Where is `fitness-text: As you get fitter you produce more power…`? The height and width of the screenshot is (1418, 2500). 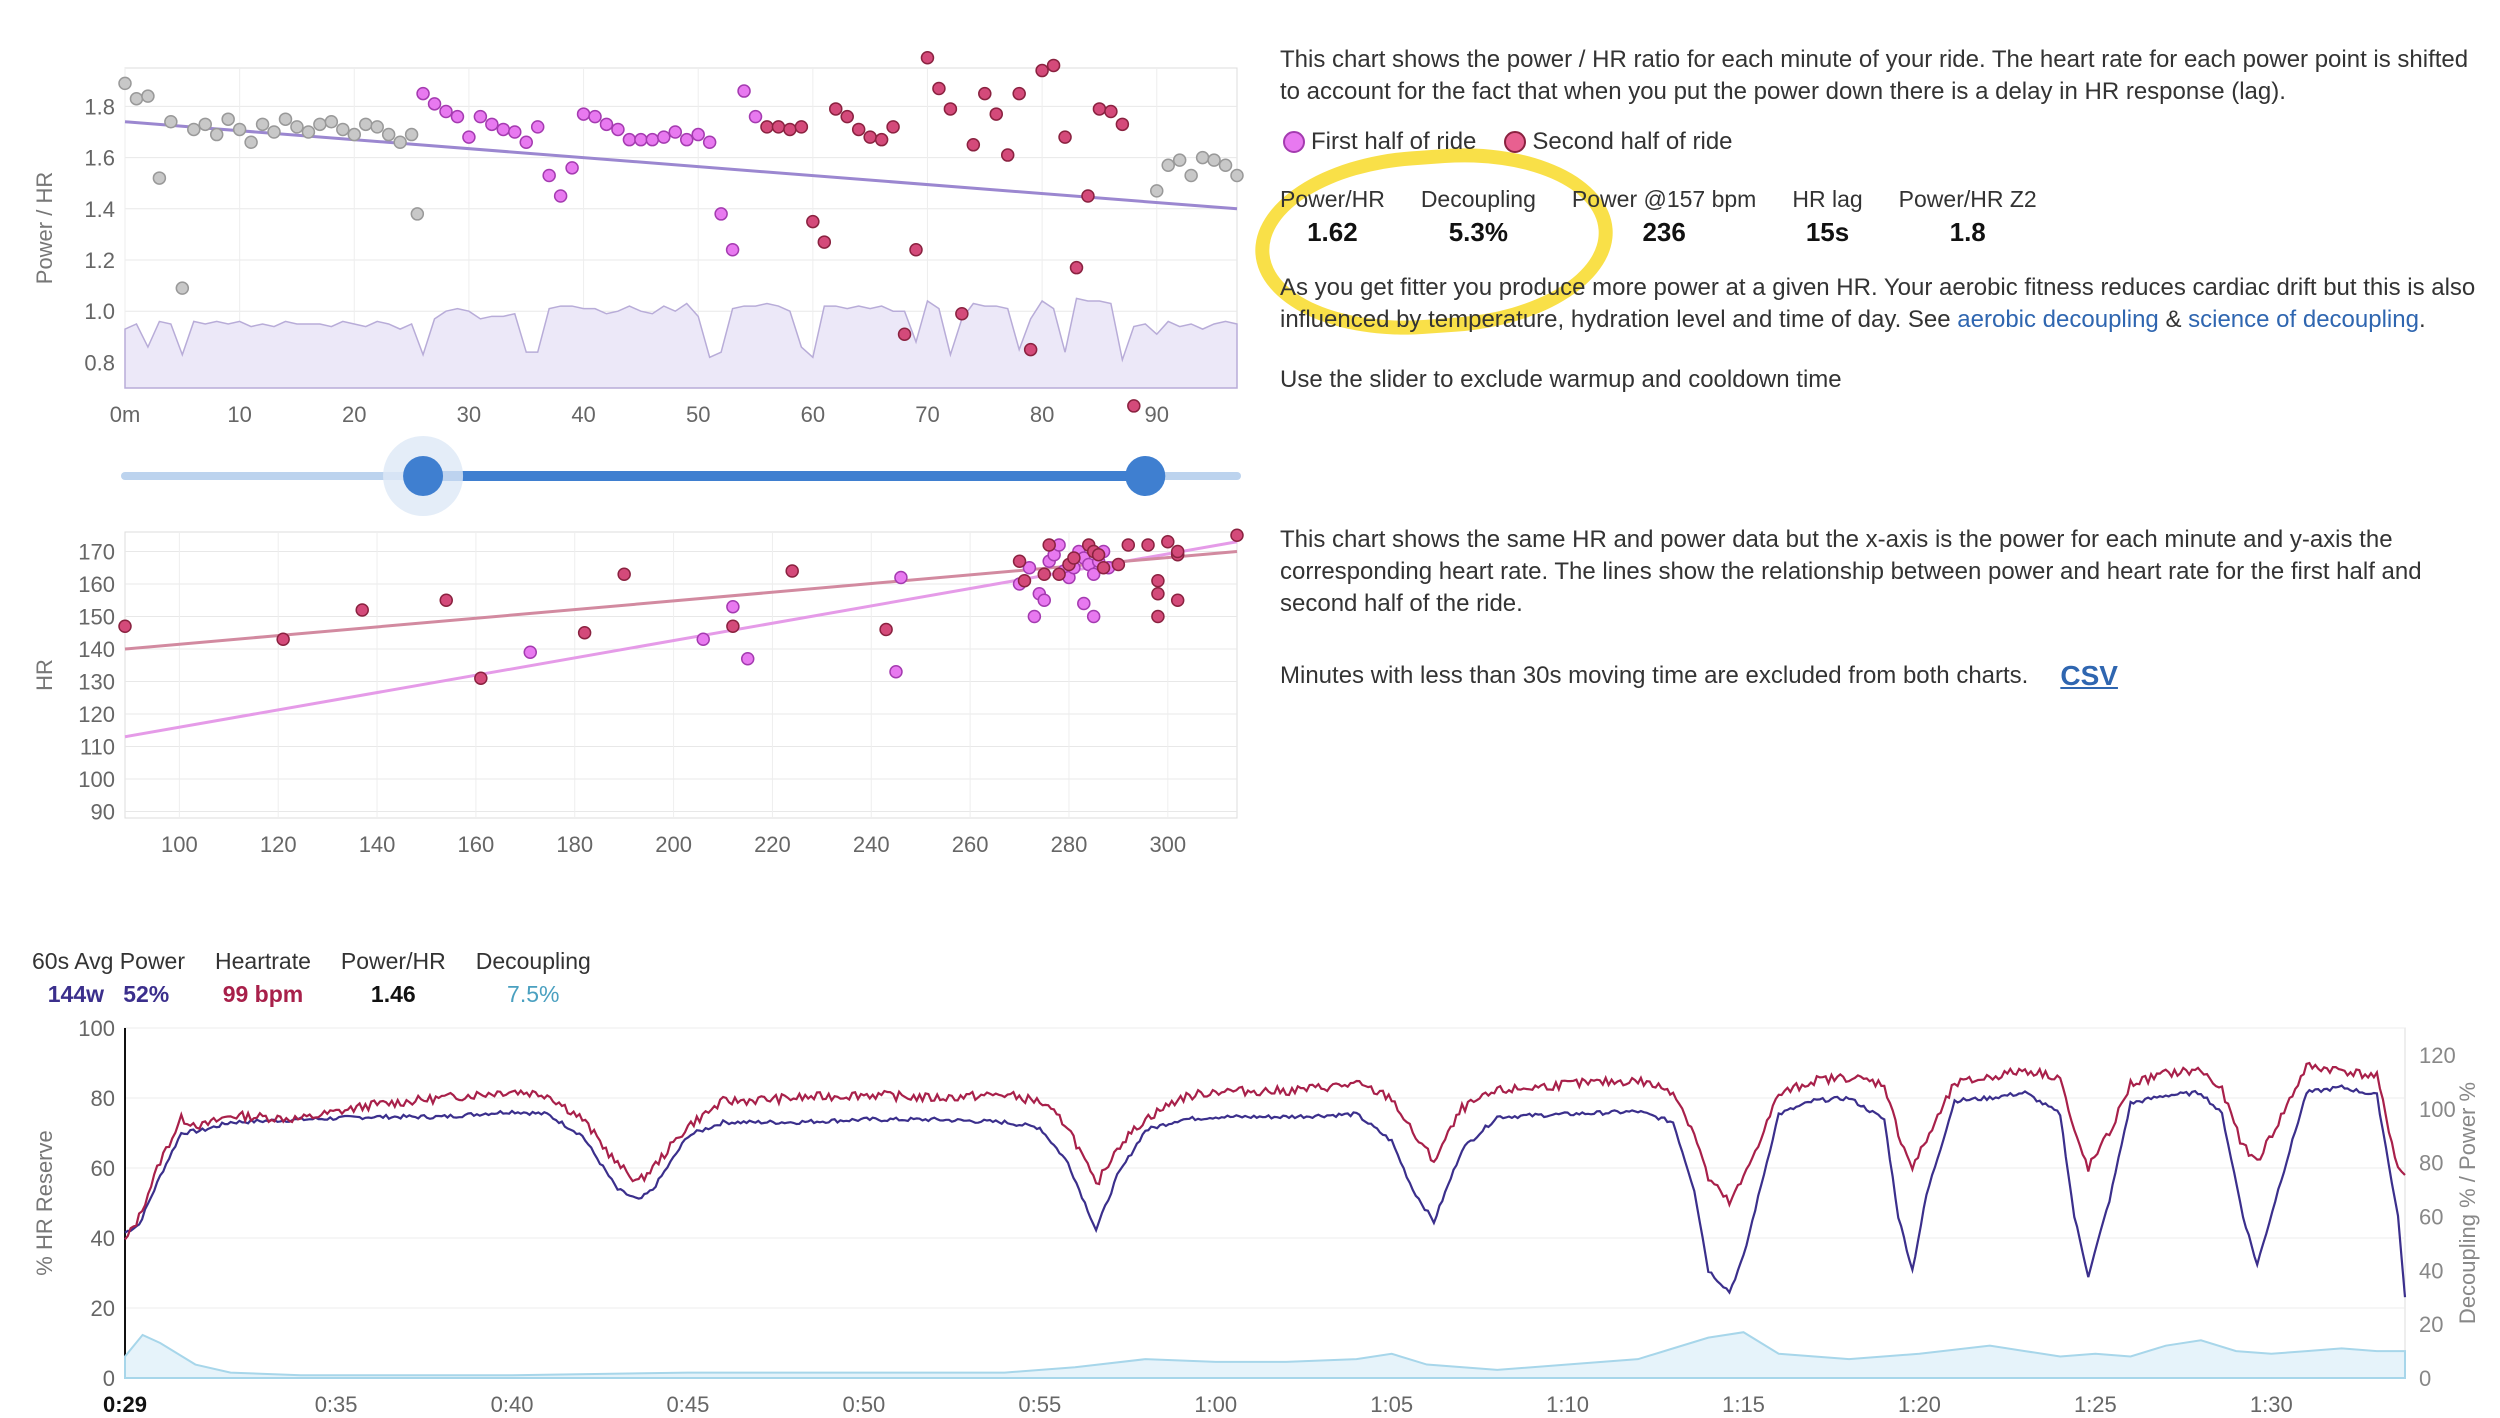
fitness-text: As you get fitter you produce more power… is located at coordinates (1880, 304).